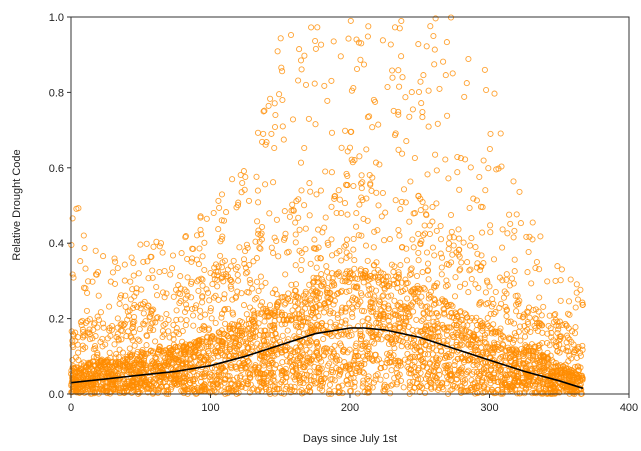 Image resolution: width=641 pixels, height=451 pixels. What do you see at coordinates (56, 395) in the screenshot?
I see `y-tick-label: 0.0` at bounding box center [56, 395].